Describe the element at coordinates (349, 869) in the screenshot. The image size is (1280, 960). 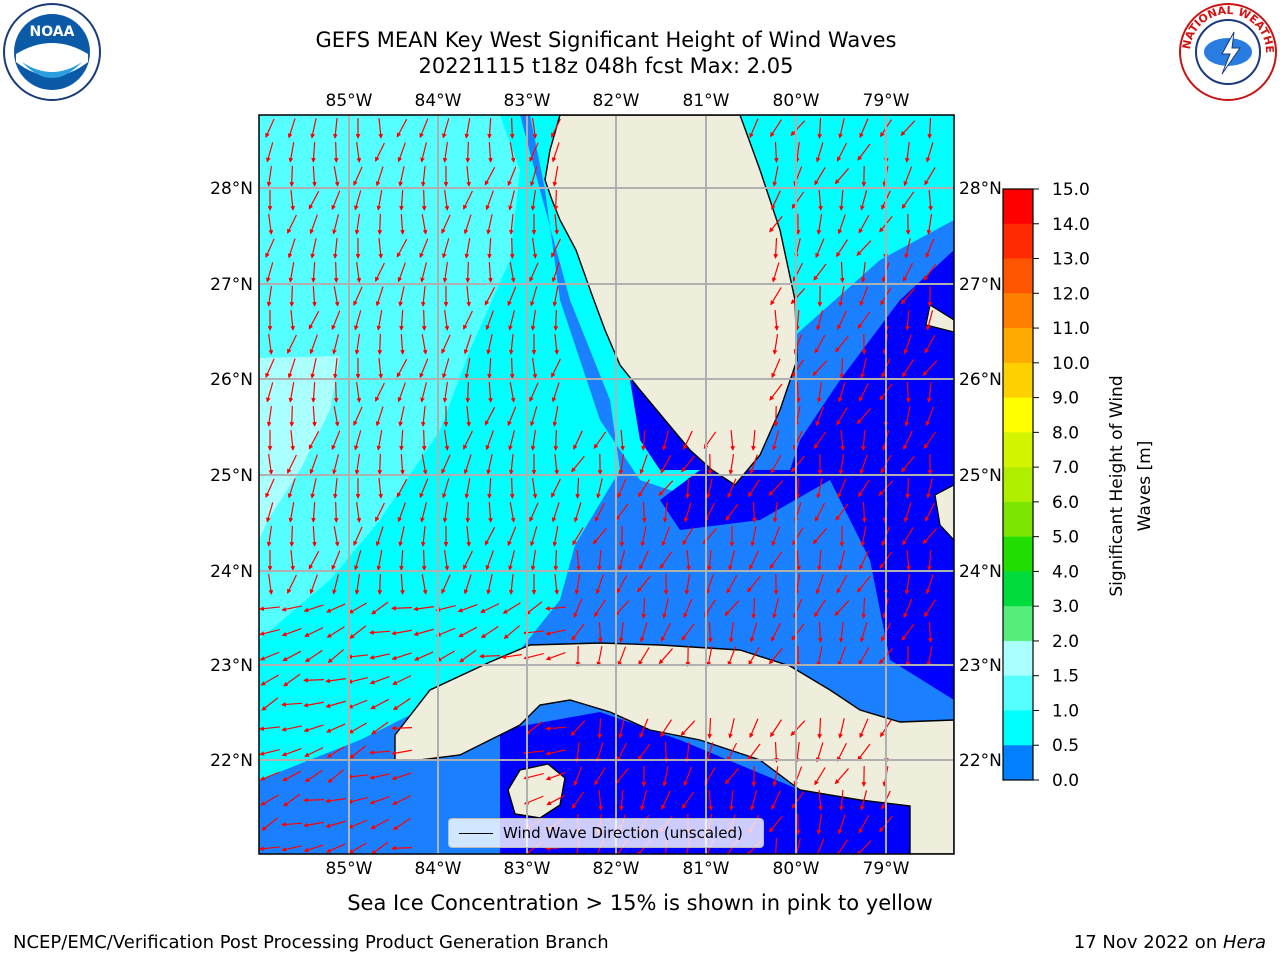
I see `lon-tick-bottom: 85°W` at that location.